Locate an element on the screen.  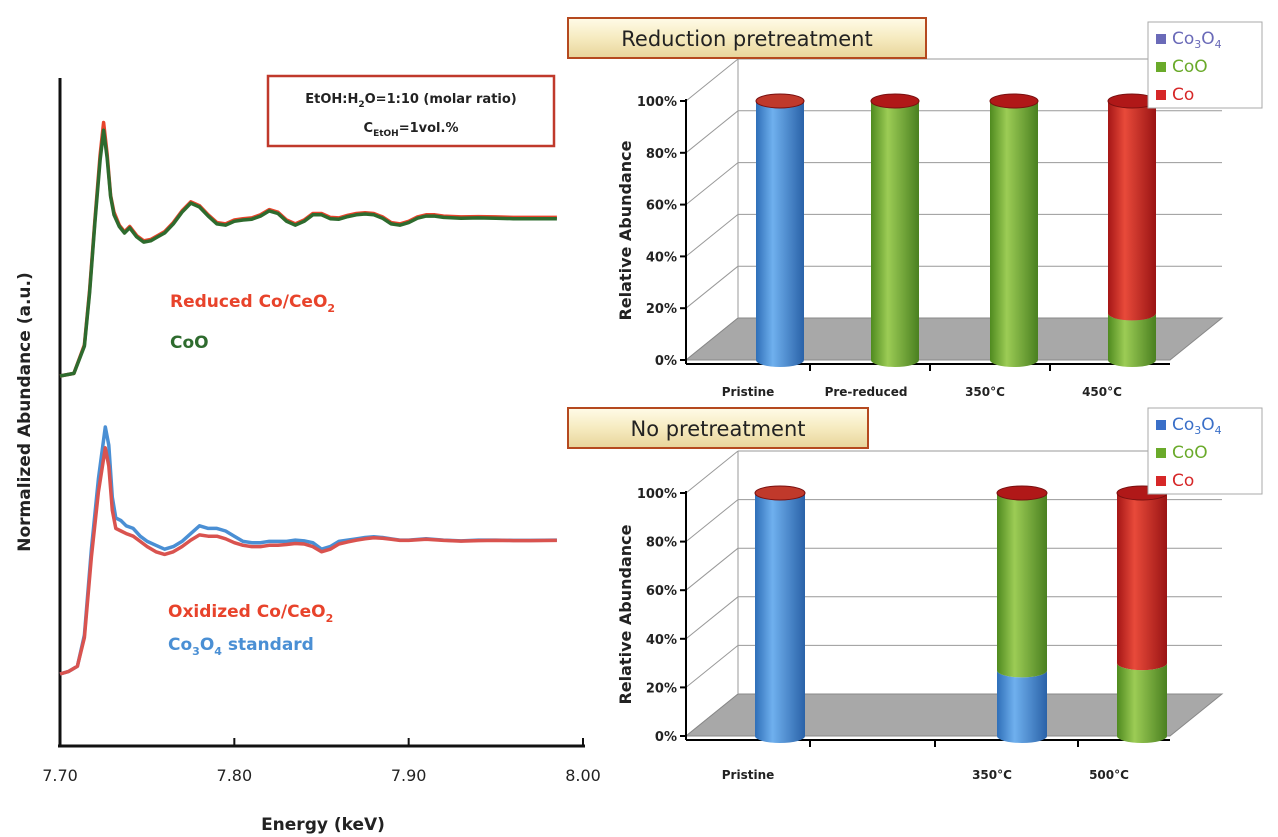
series-line-oxidized-co-ceo2 is located at coordinates (308, 561).